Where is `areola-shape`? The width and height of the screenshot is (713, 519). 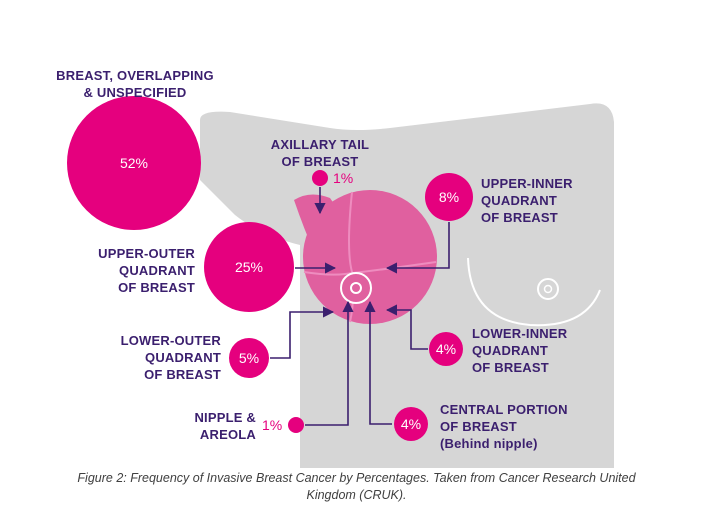 areola-shape is located at coordinates (356, 288).